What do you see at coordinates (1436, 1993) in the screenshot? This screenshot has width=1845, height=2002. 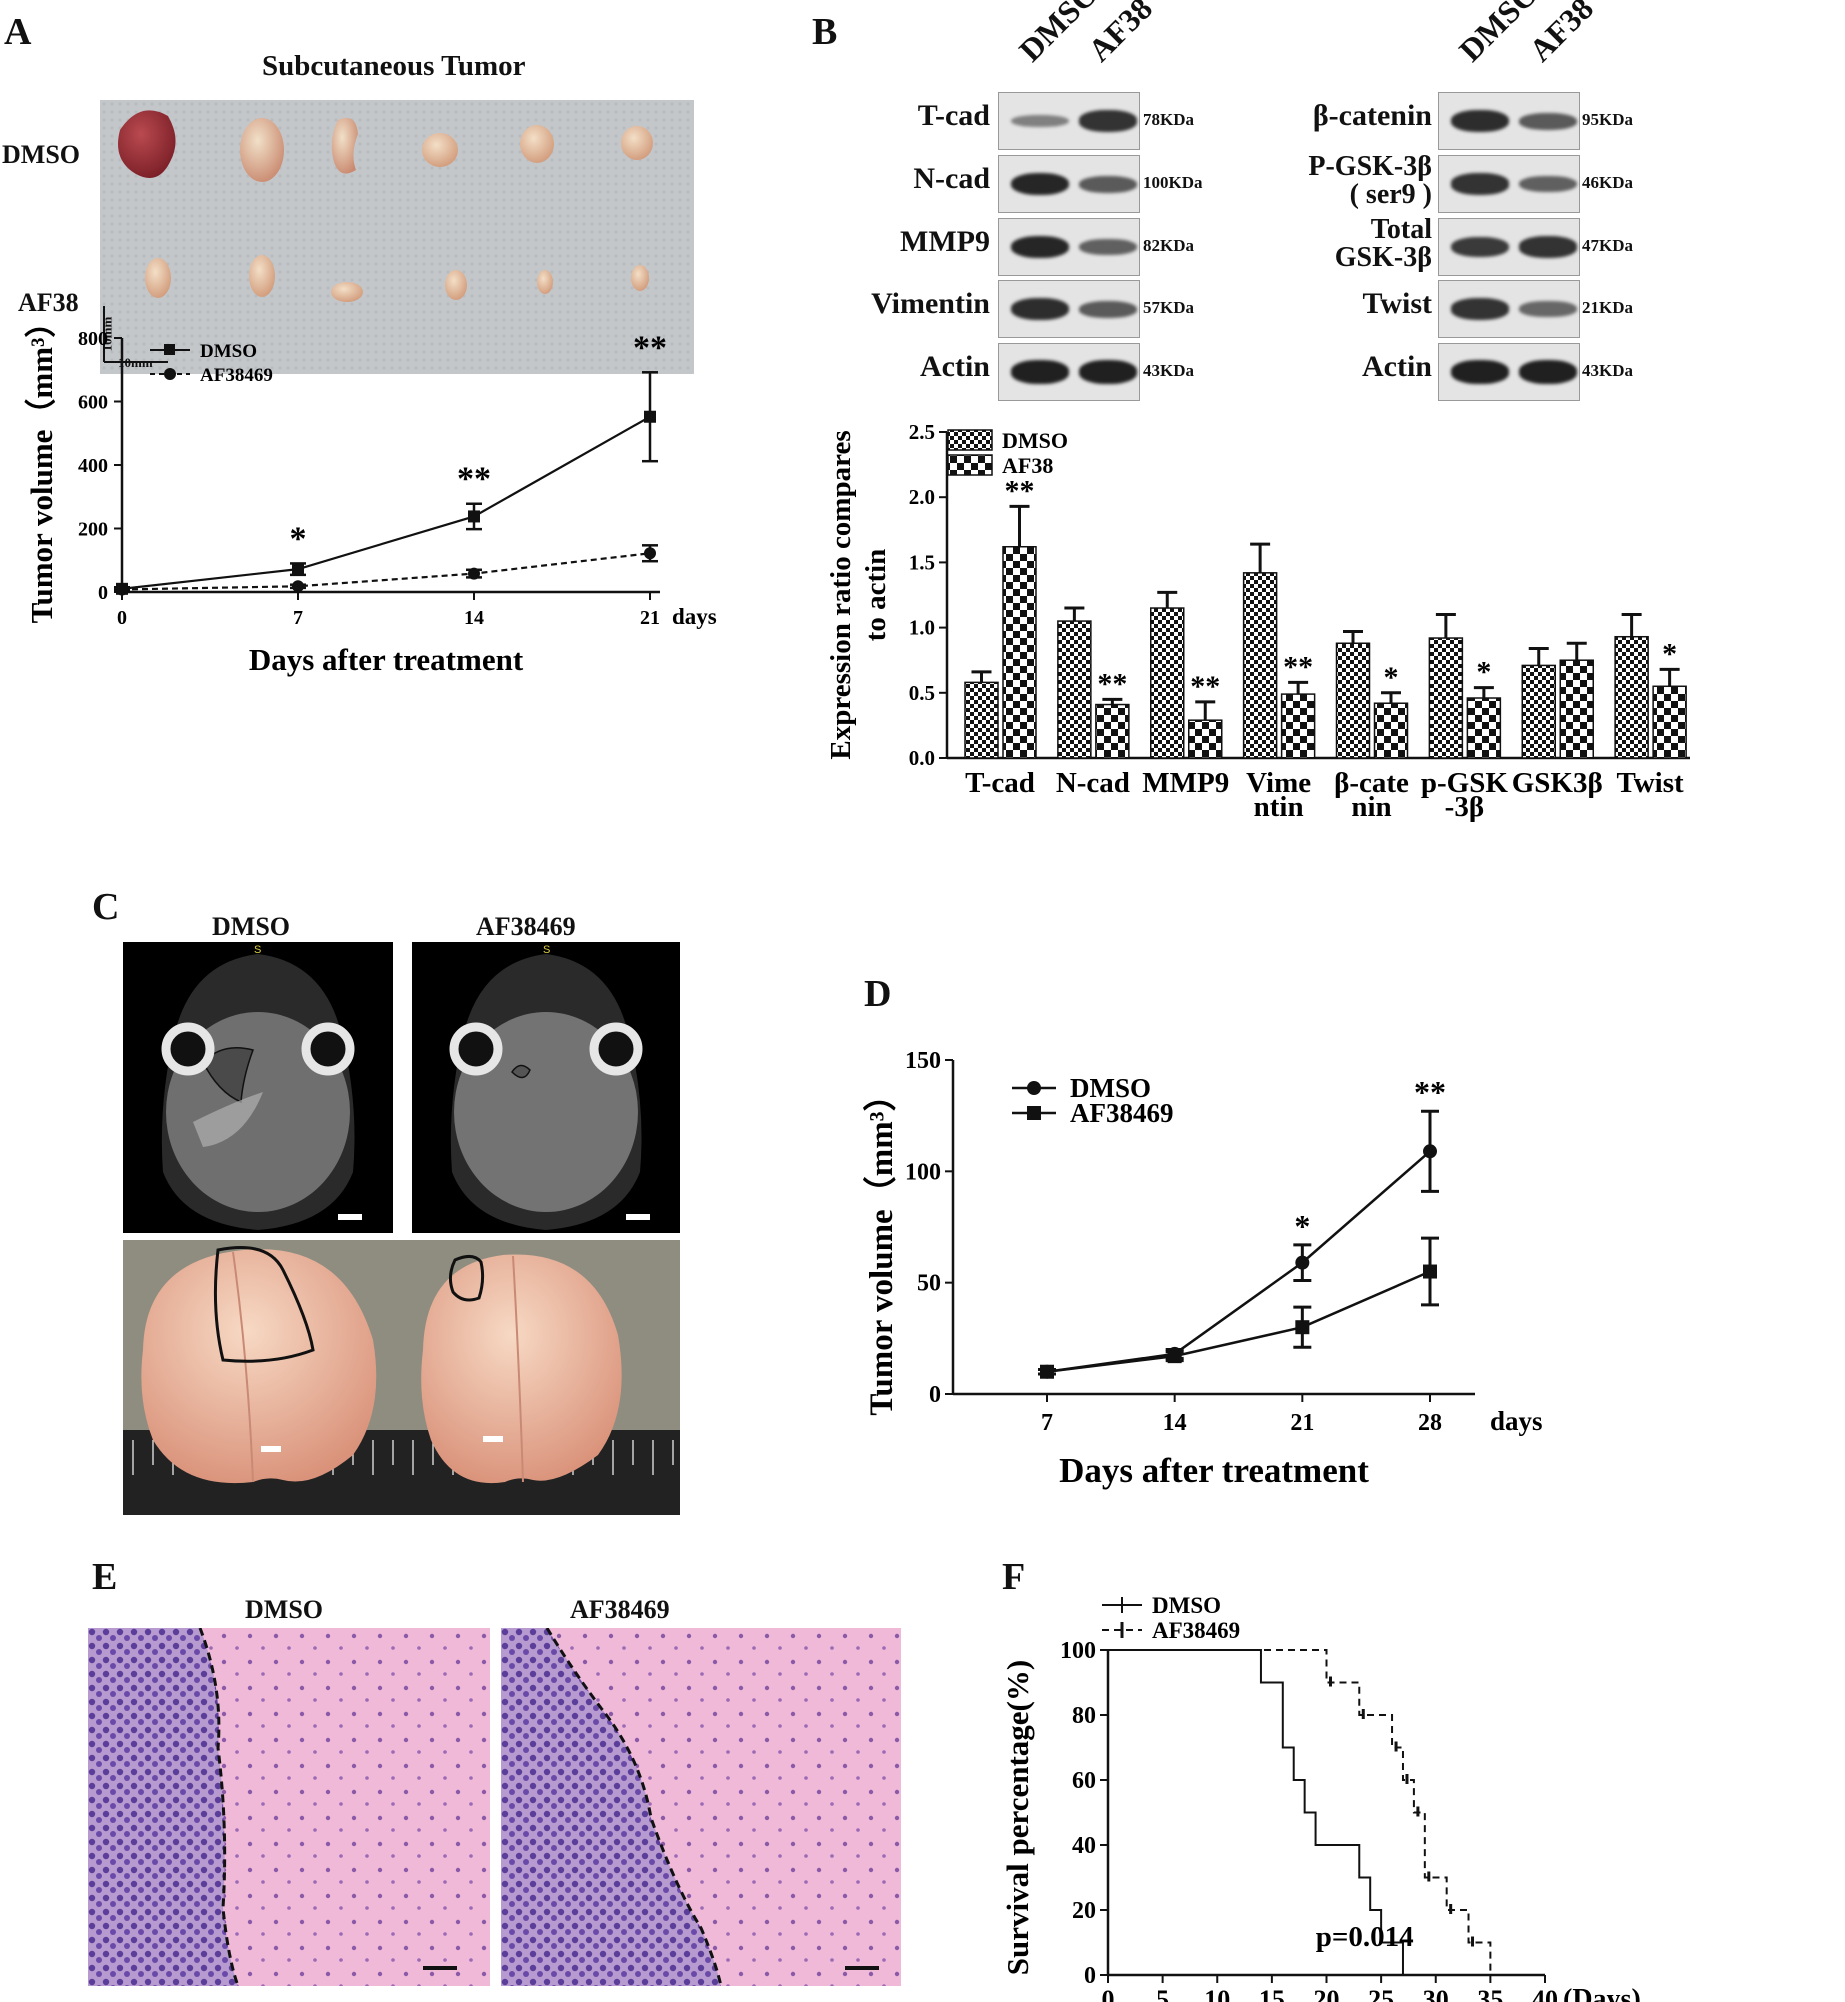 I see `x-tick-label: 30` at bounding box center [1436, 1993].